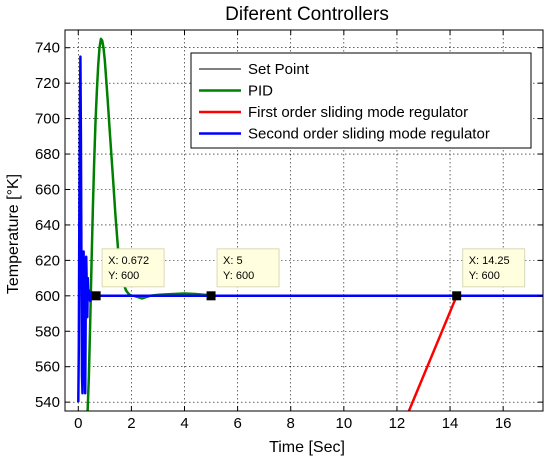 The width and height of the screenshot is (550, 463). Describe the element at coordinates (237, 423) in the screenshot. I see `x-tick-label: 6` at that location.